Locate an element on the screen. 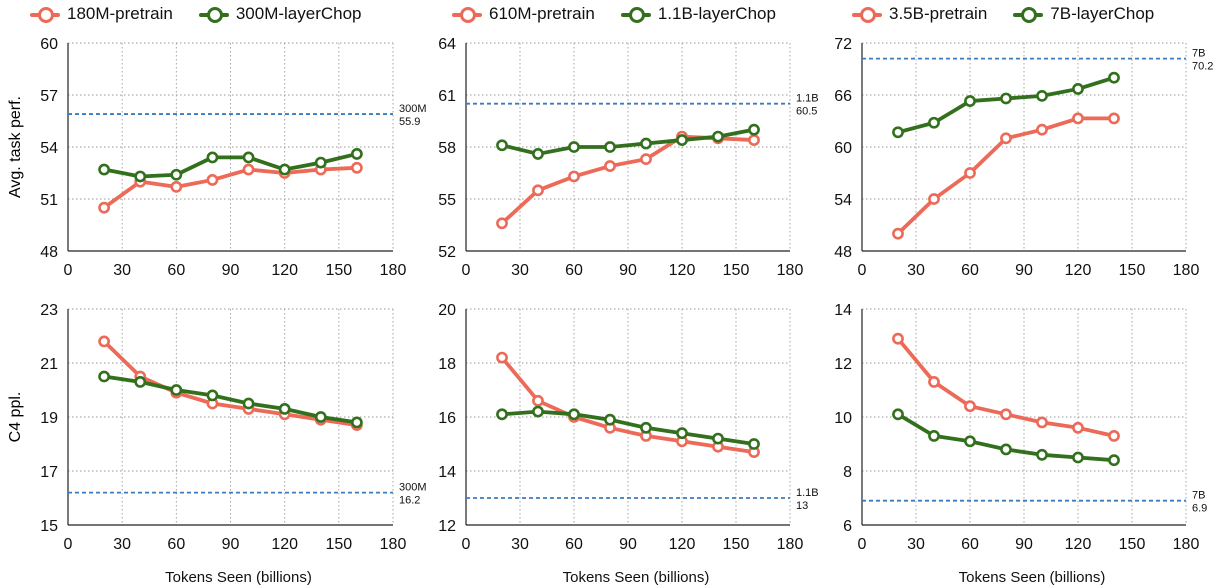 The width and height of the screenshot is (1223, 588). y-tick-label: 12 is located at coordinates (843, 364).